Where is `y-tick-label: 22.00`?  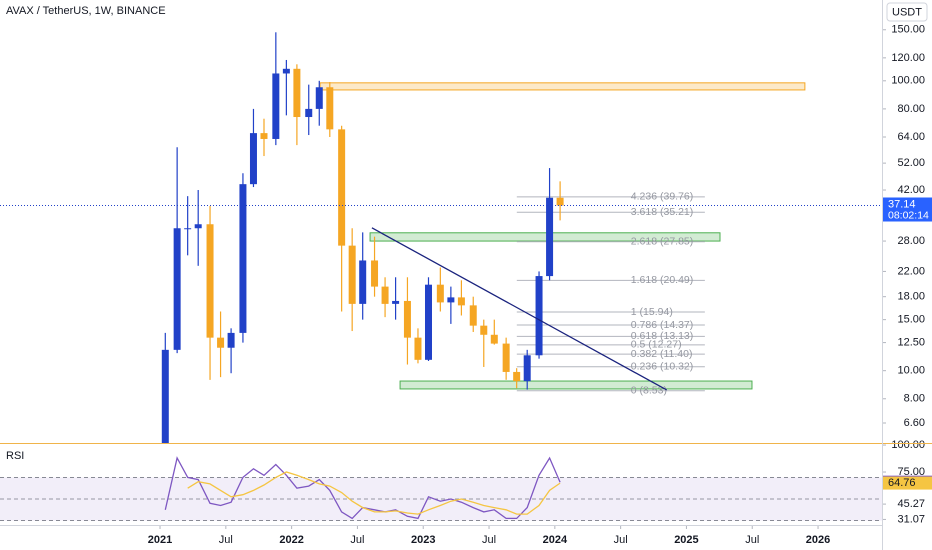
y-tick-label: 22.00 is located at coordinates (911, 271).